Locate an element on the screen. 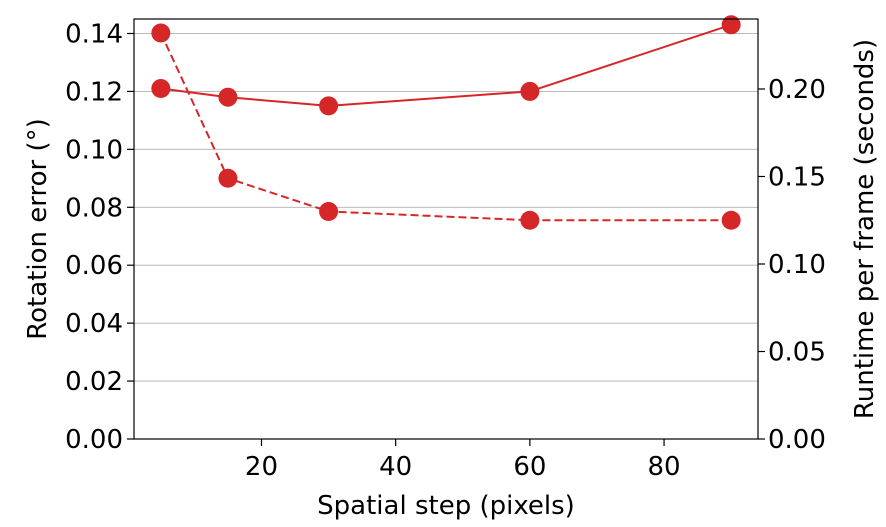  left-y-tick-label: 0.06 is located at coordinates (94, 266).